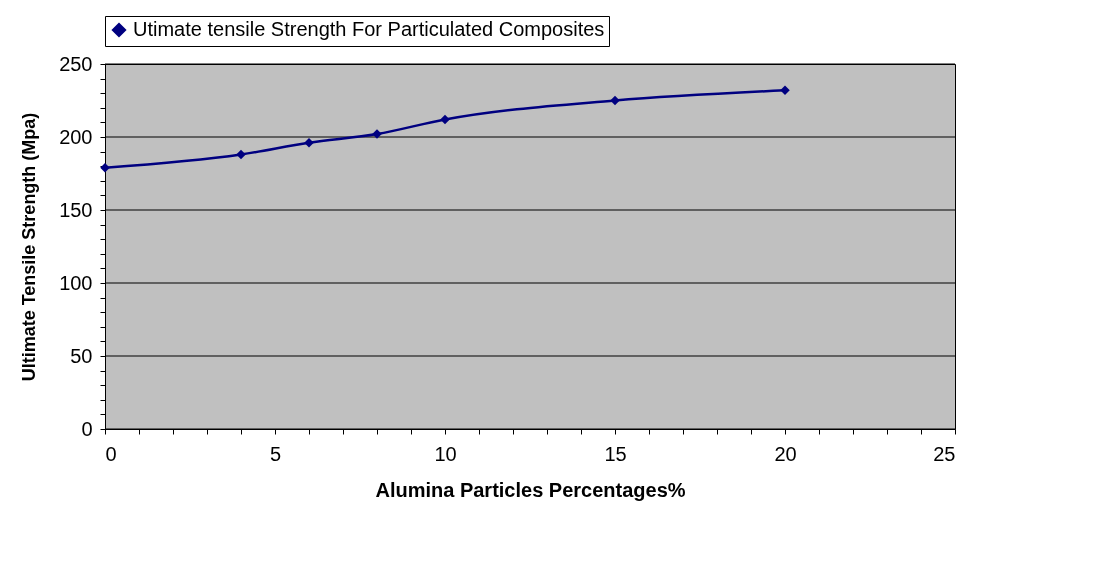 The height and width of the screenshot is (565, 1096). Describe the element at coordinates (615, 453) in the screenshot. I see `x-tick-label: 15` at that location.